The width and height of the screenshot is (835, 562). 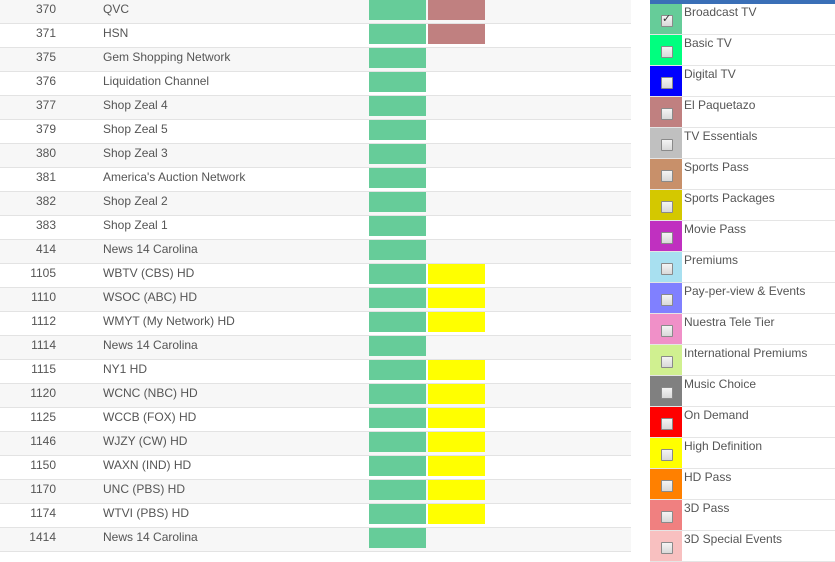 I want to click on channel-number: 370, so click(x=45, y=9).